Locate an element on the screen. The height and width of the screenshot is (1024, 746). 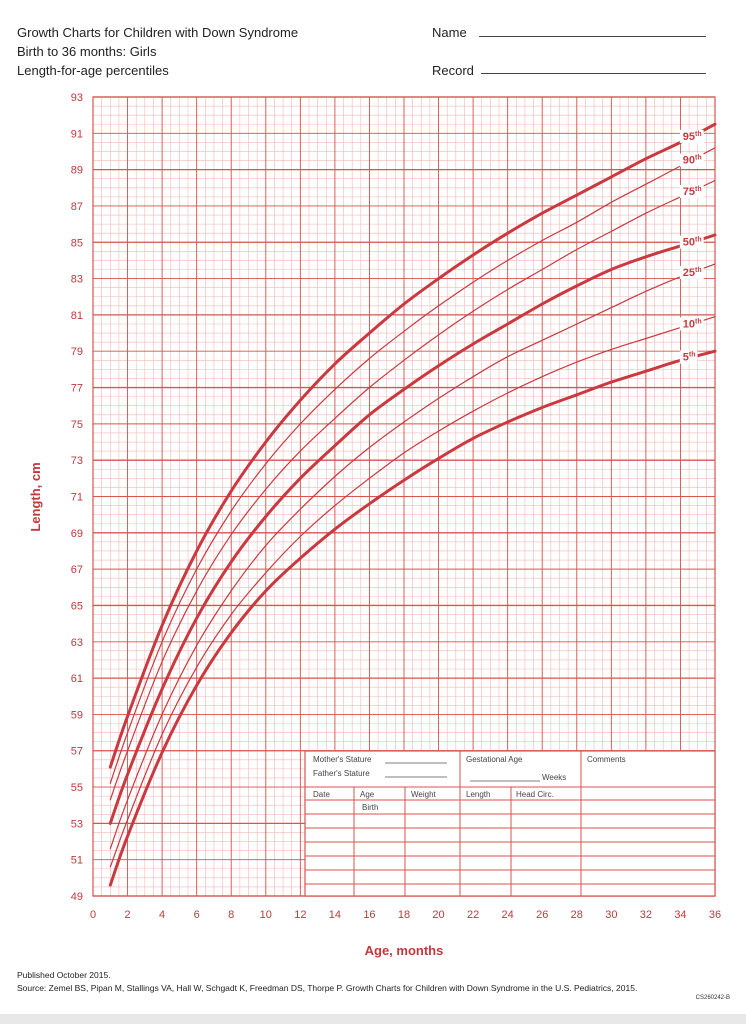
y-tick-label: 93 is located at coordinates (77, 98).